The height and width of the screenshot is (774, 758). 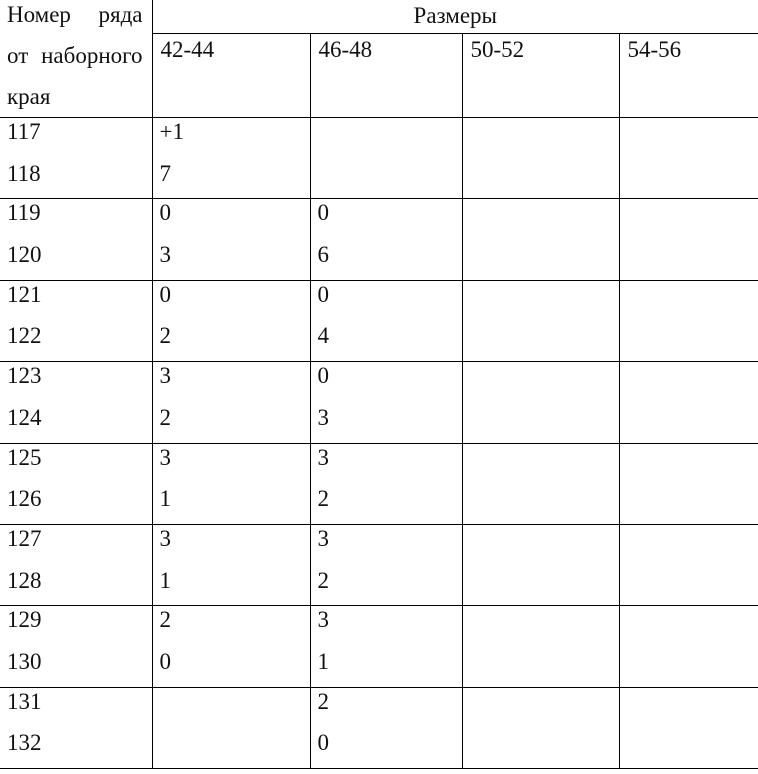 What do you see at coordinates (323, 336) in the screenshot?
I see `value-cell-46-48-text: 4` at bounding box center [323, 336].